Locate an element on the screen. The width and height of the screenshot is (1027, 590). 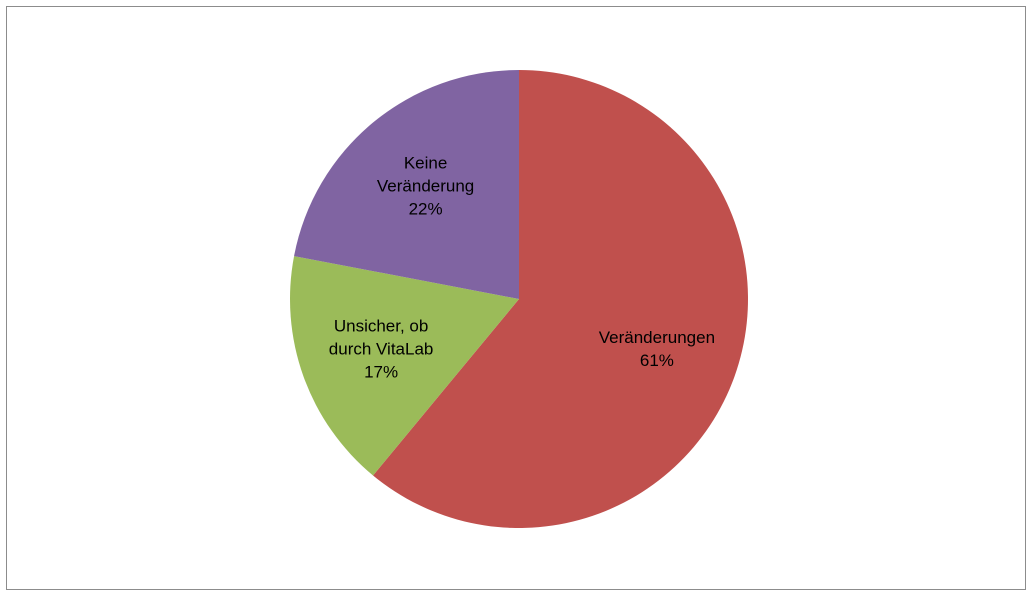
value-label: 17% is located at coordinates (381, 372).